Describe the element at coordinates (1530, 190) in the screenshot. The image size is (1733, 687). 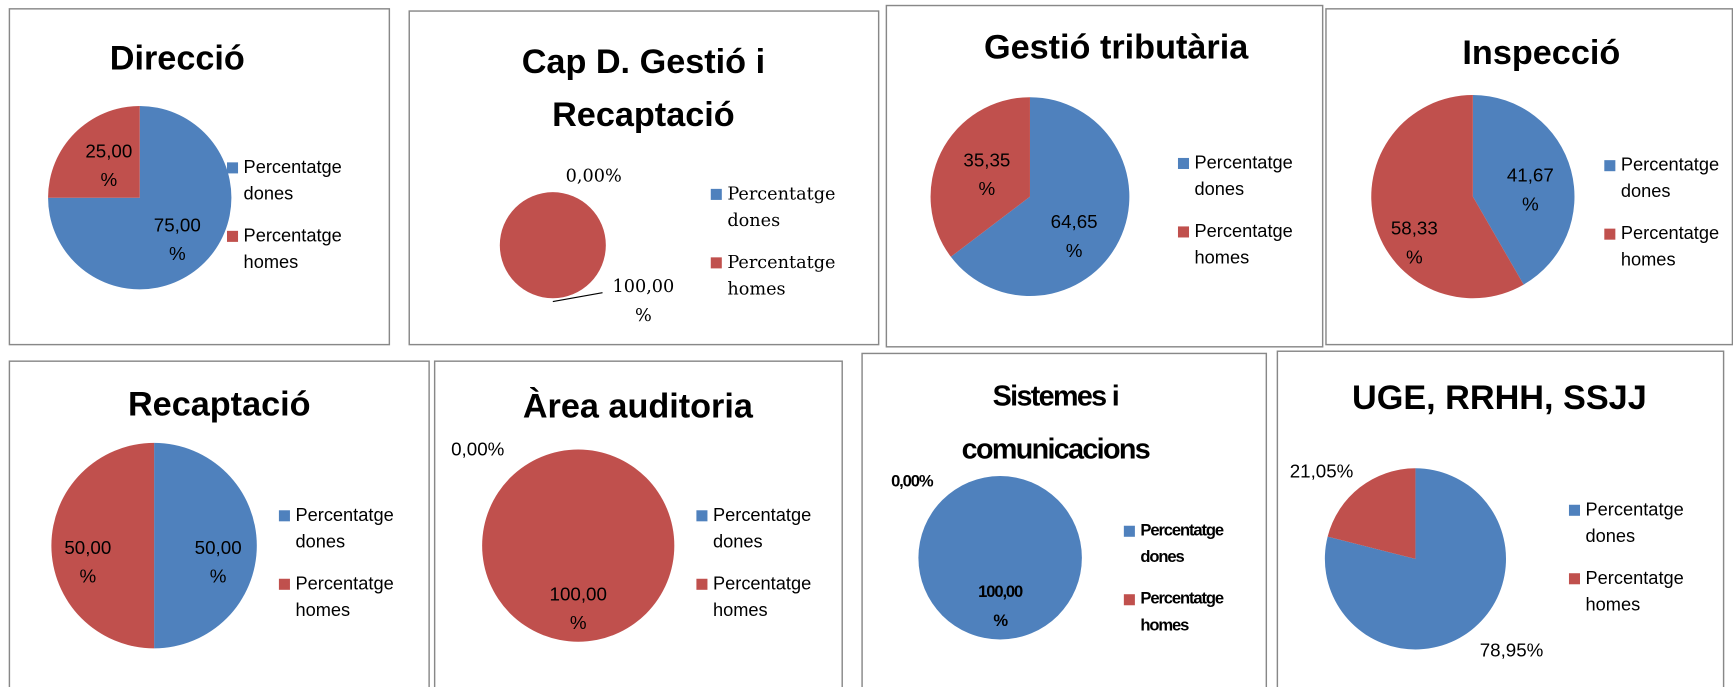
I see `data-label: 41,67%` at that location.